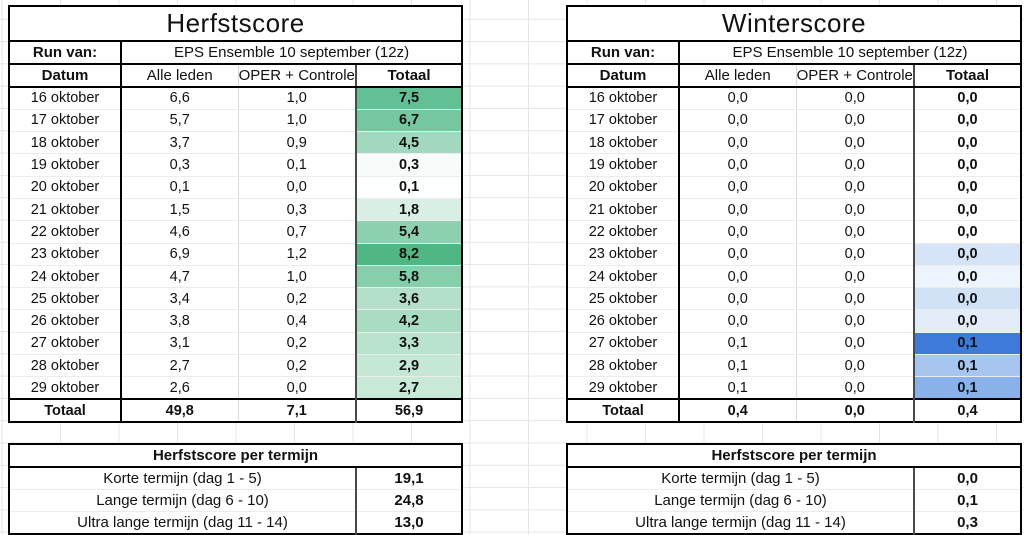  Describe the element at coordinates (409, 410) in the screenshot. I see `total-totaal-cell: 56,9` at that location.